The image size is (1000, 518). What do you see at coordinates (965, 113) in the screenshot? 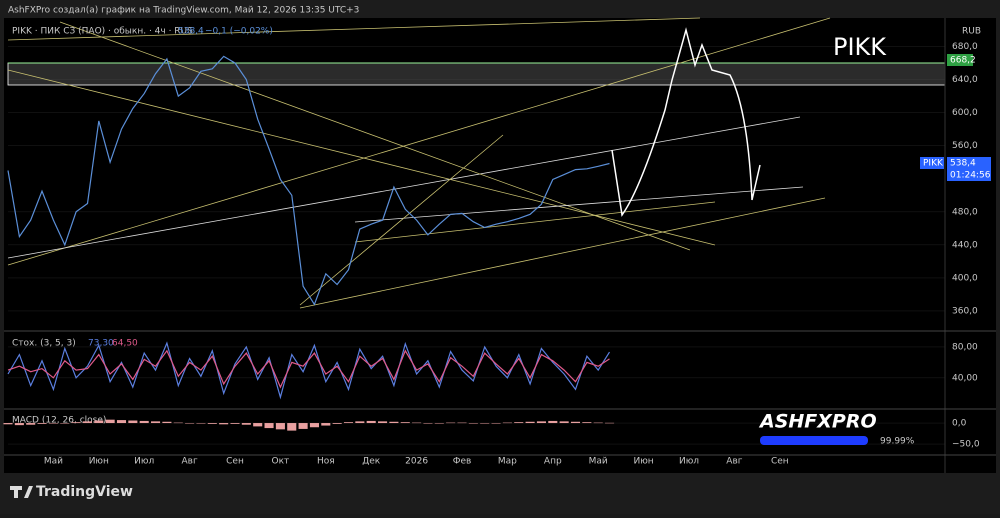
I see `y-tick-label: 600,0` at bounding box center [965, 113].